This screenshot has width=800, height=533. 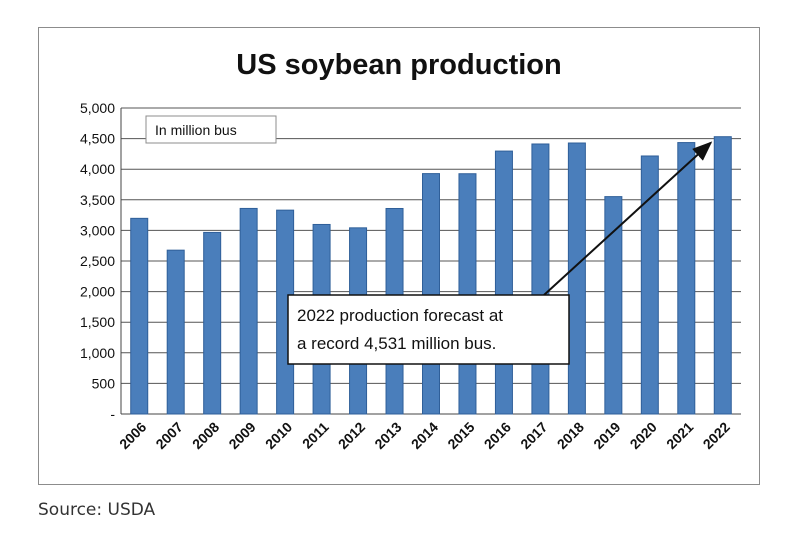 What do you see at coordinates (576, 278) in the screenshot?
I see `bar-2018` at bounding box center [576, 278].